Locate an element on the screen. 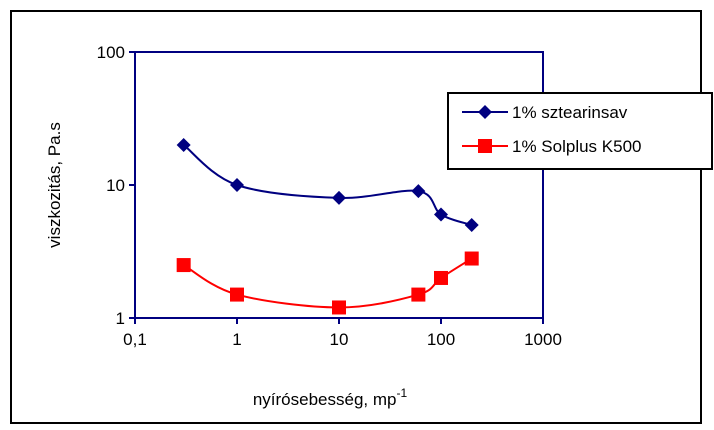  y-axis-title: viszkozitás, Pa.s is located at coordinates (54, 185).